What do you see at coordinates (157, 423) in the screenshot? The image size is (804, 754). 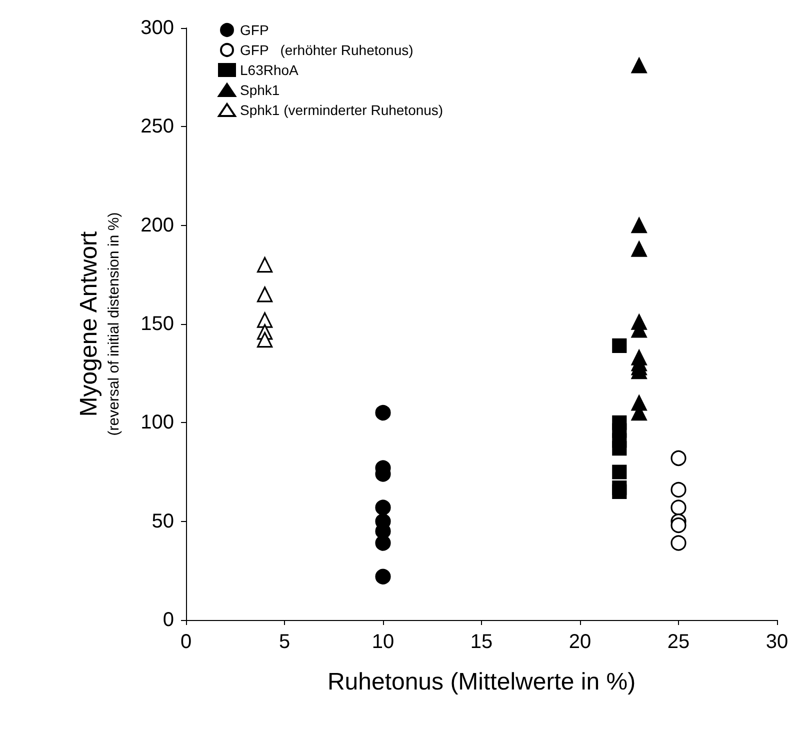 I see `y-tick-label: 100` at bounding box center [157, 423].